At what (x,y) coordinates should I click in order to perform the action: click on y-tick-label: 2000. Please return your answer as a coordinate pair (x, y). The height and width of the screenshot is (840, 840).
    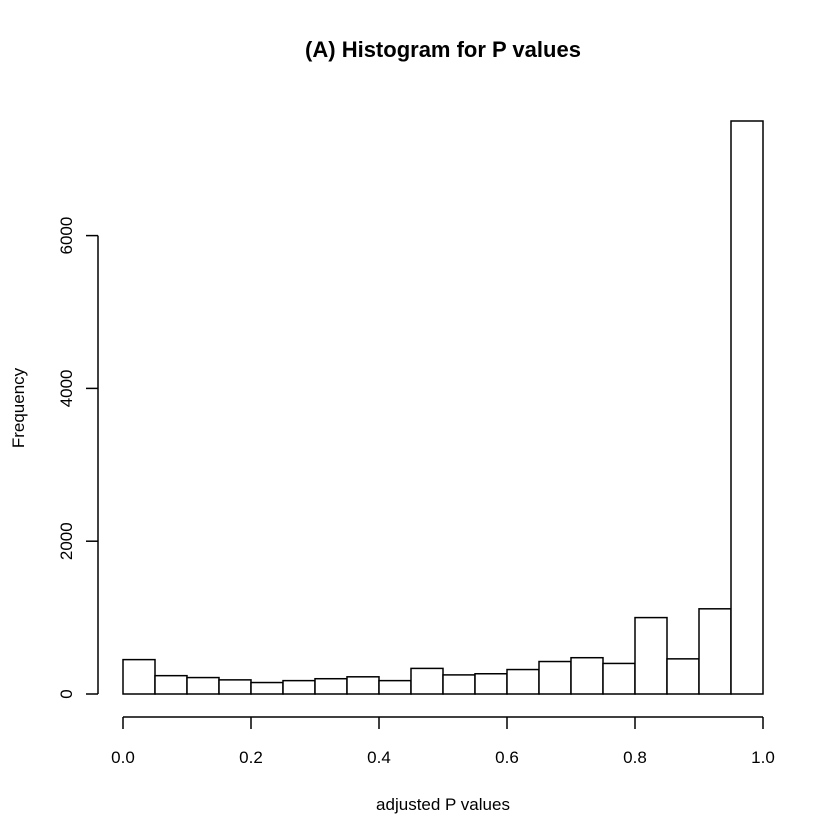
    Looking at the image, I should click on (66, 541).